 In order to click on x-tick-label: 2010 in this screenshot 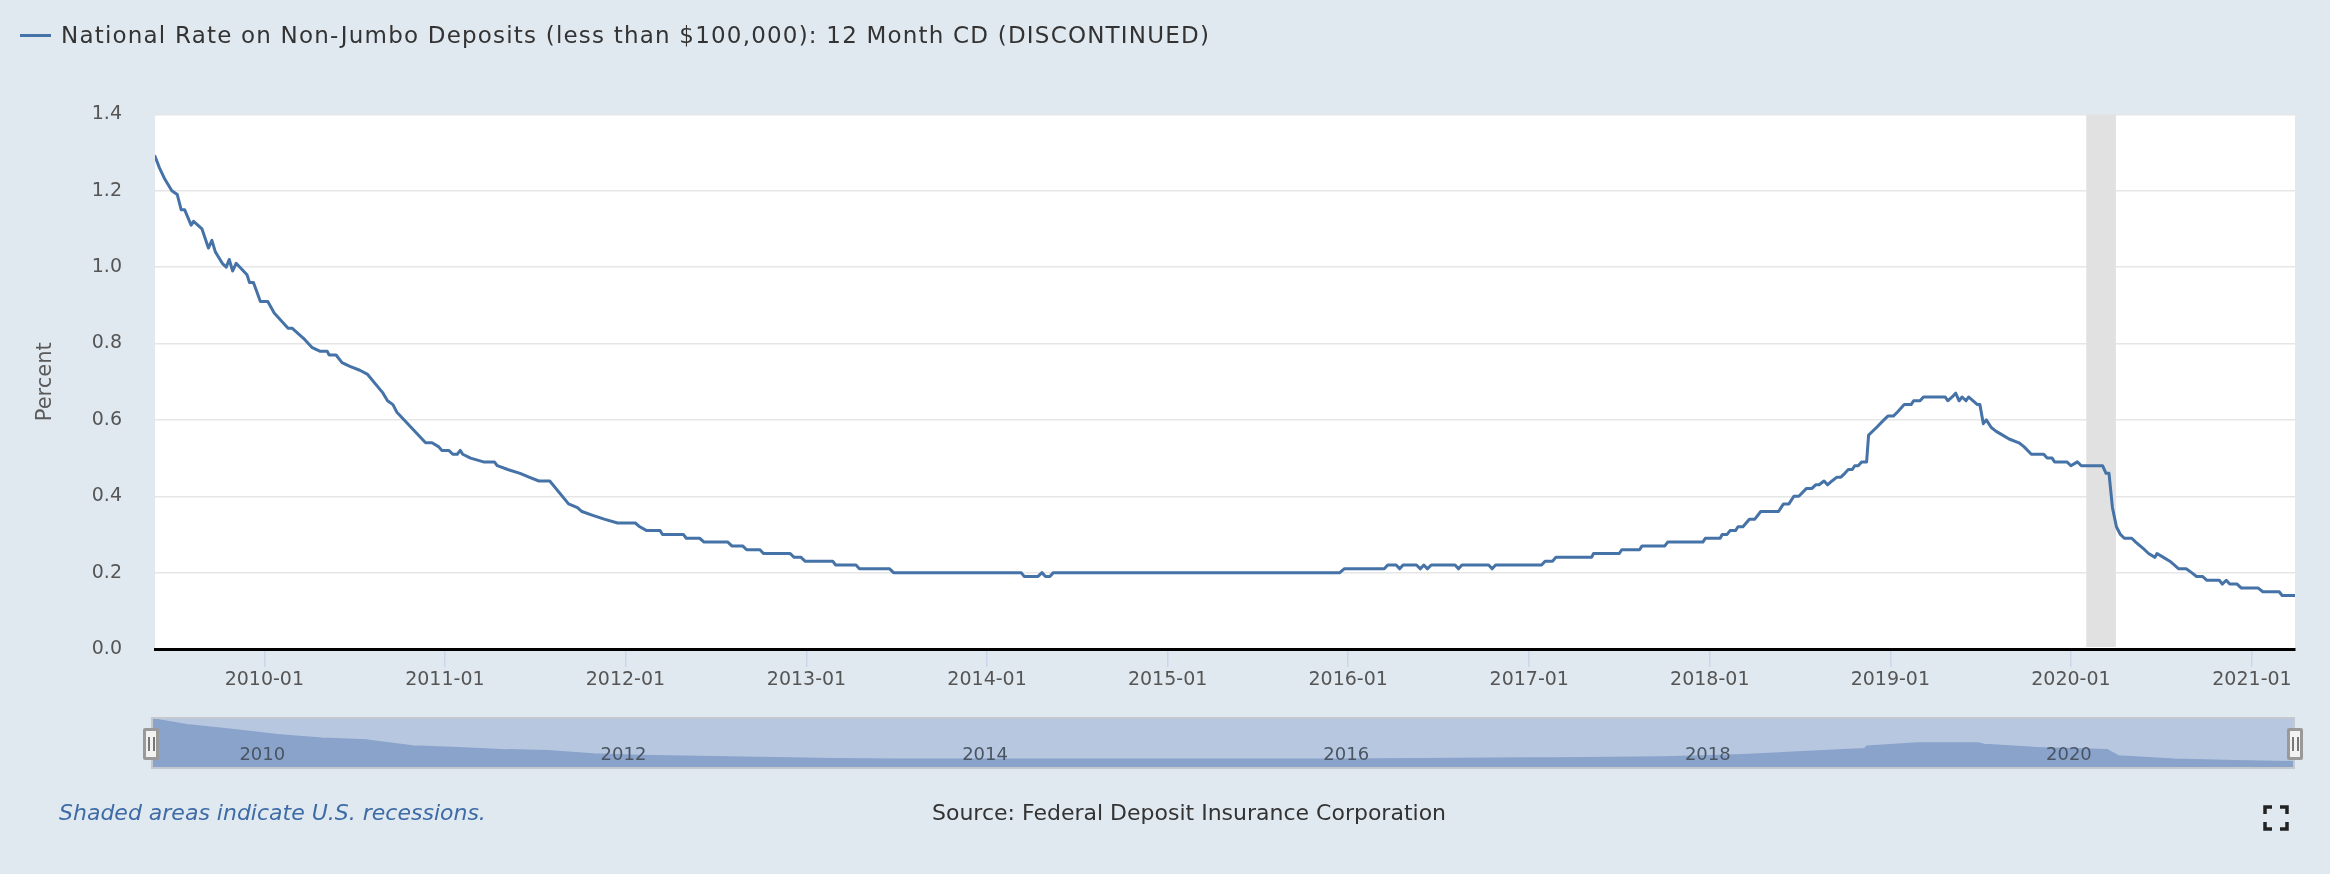, I will do `click(262, 753)`.